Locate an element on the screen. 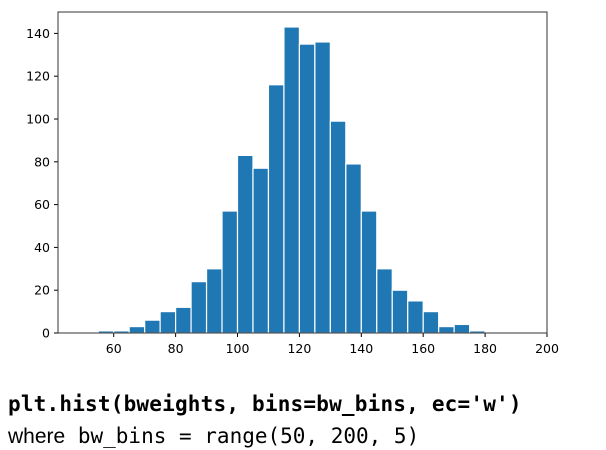  x-tick-label: 80 is located at coordinates (176, 348).